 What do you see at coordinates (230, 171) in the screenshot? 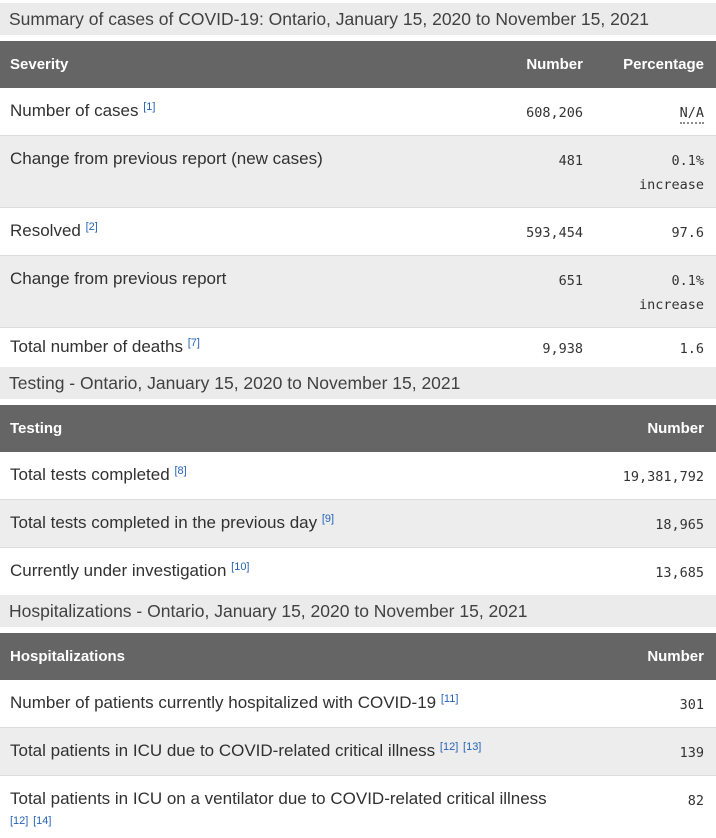
I see `row-label: Change from previous report (new cases)` at bounding box center [230, 171].